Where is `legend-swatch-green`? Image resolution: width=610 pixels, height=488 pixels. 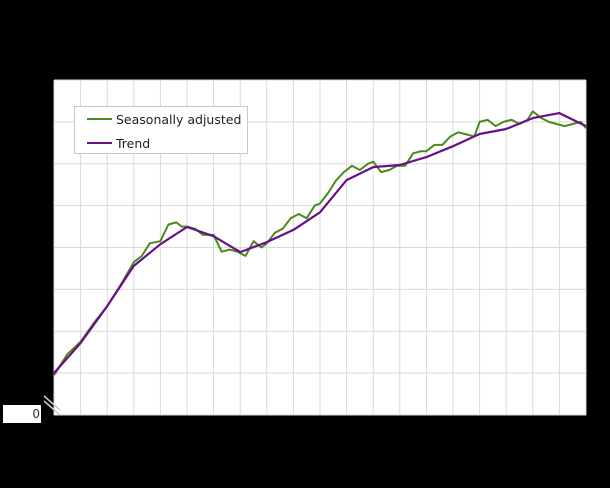 legend-swatch-green is located at coordinates (99, 119).